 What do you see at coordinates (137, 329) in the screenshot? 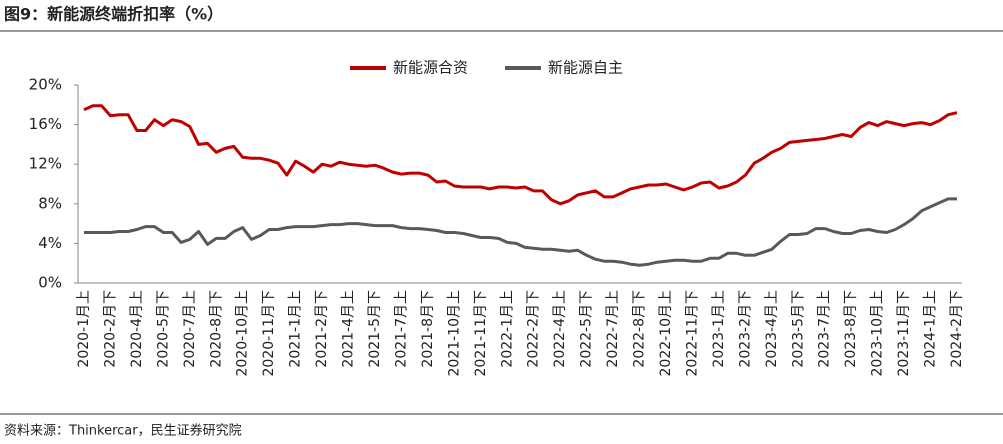
I see `x-tick-label: 2020-4月上` at bounding box center [137, 329].